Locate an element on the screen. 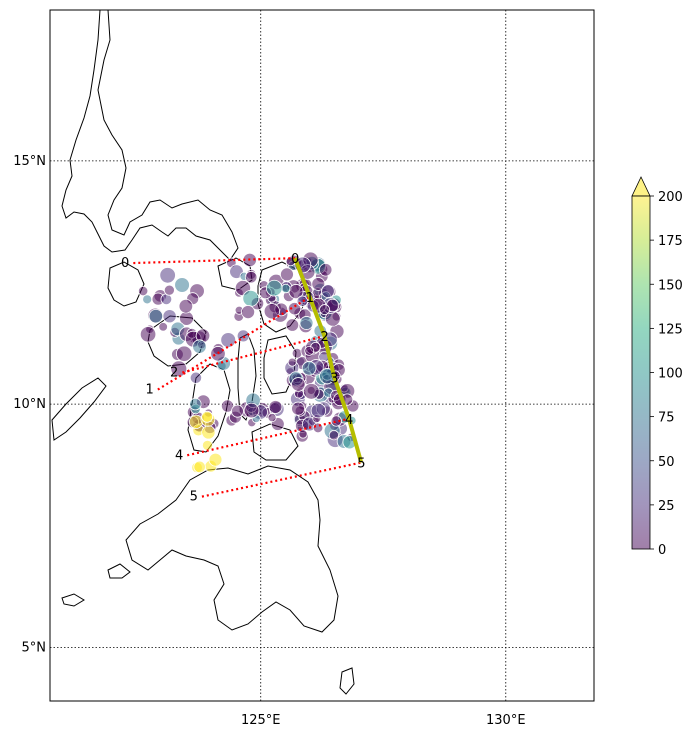 This screenshot has height=735, width=696. colorbar-extend-arrow is located at coordinates (641, 186).